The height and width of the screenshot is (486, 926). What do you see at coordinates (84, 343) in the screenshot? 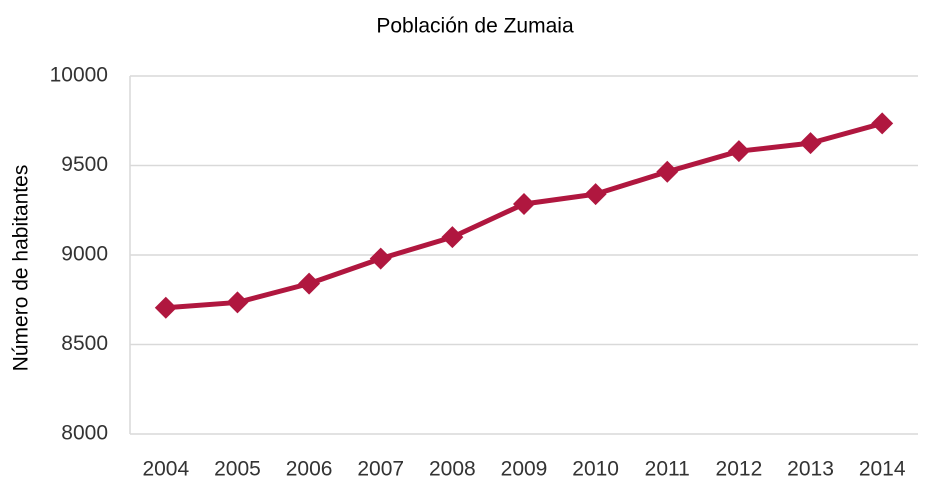
I see `y-tick-label: 8500` at bounding box center [84, 343].